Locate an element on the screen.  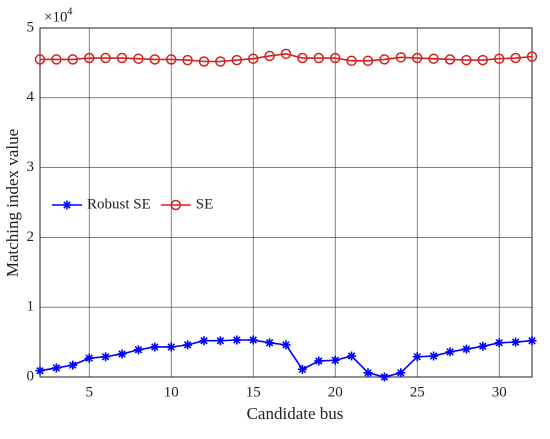
y-tick-label: 0 is located at coordinates (31, 376).